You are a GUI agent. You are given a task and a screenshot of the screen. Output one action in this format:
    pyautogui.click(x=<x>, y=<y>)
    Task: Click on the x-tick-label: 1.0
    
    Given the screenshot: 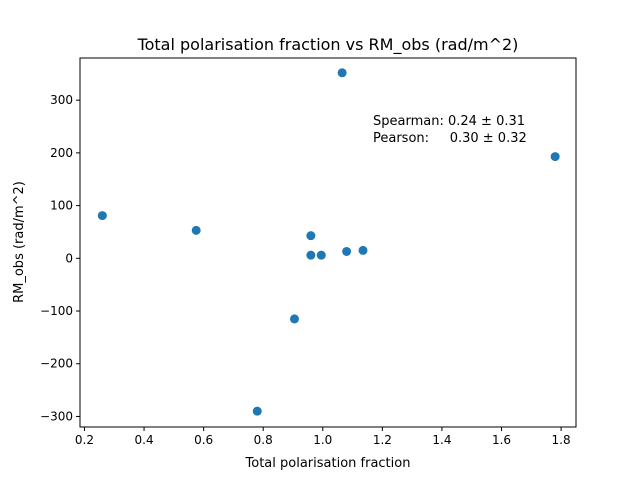 What is the action you would take?
    pyautogui.click(x=322, y=440)
    